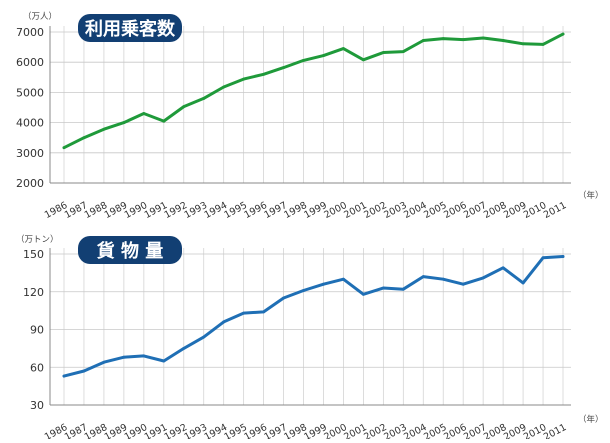 The width and height of the screenshot is (610, 443). Describe the element at coordinates (37, 330) in the screenshot. I see `y-tick-label: 90` at that location.